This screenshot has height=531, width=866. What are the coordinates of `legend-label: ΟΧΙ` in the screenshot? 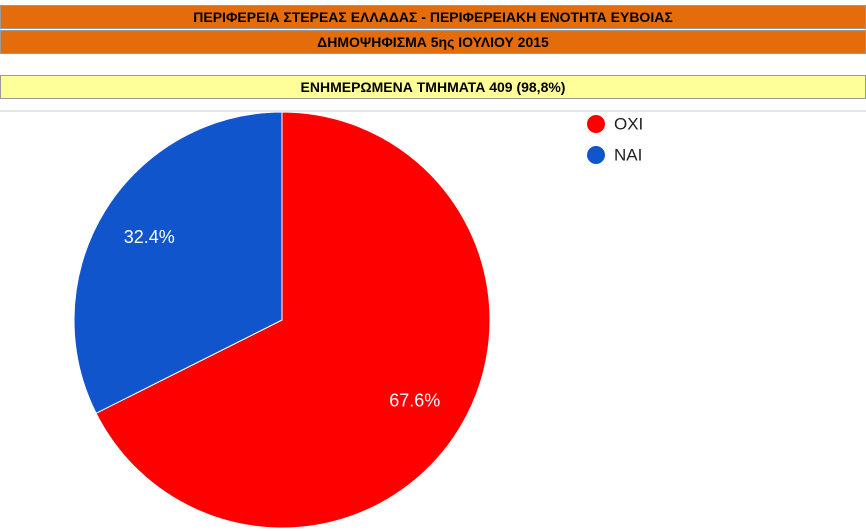 It's located at (628, 123).